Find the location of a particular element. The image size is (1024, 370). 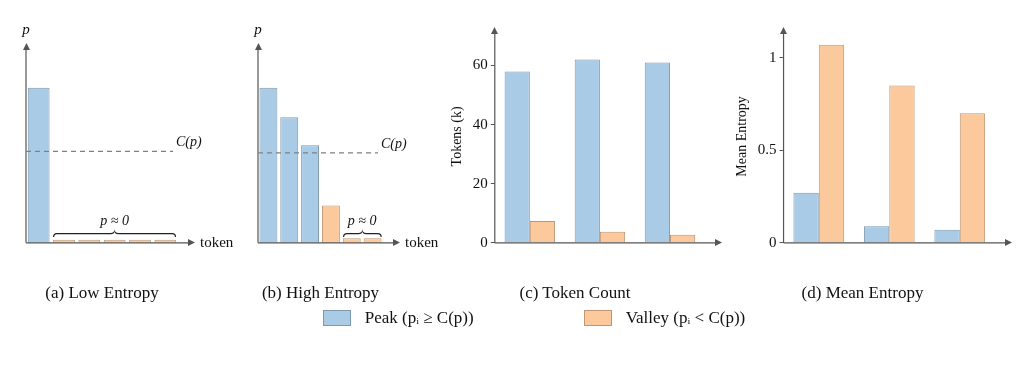

text: (d) Mean Entropy is located at coordinates (862, 293).